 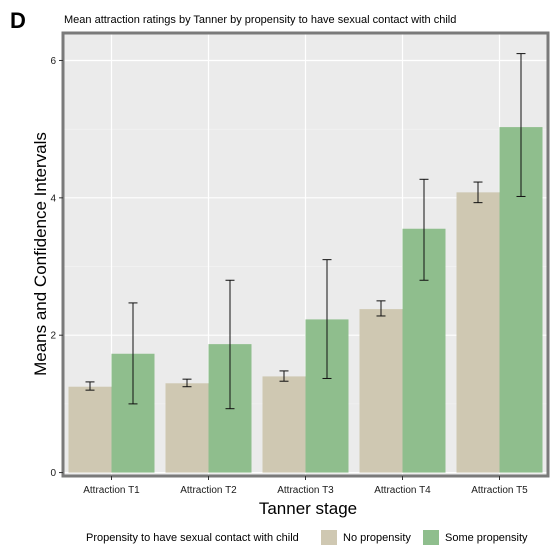 I want to click on x-tick-label: Attraction T3, so click(x=305, y=490).